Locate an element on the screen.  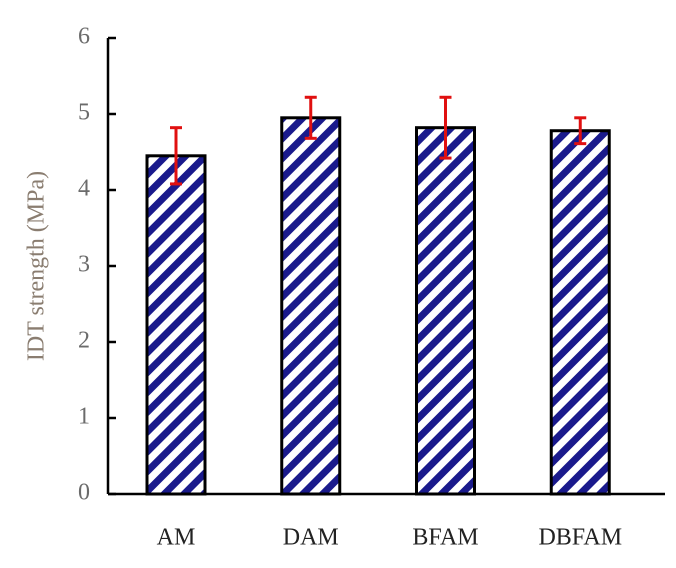
y-tick-label: 6 is located at coordinates (84, 37).